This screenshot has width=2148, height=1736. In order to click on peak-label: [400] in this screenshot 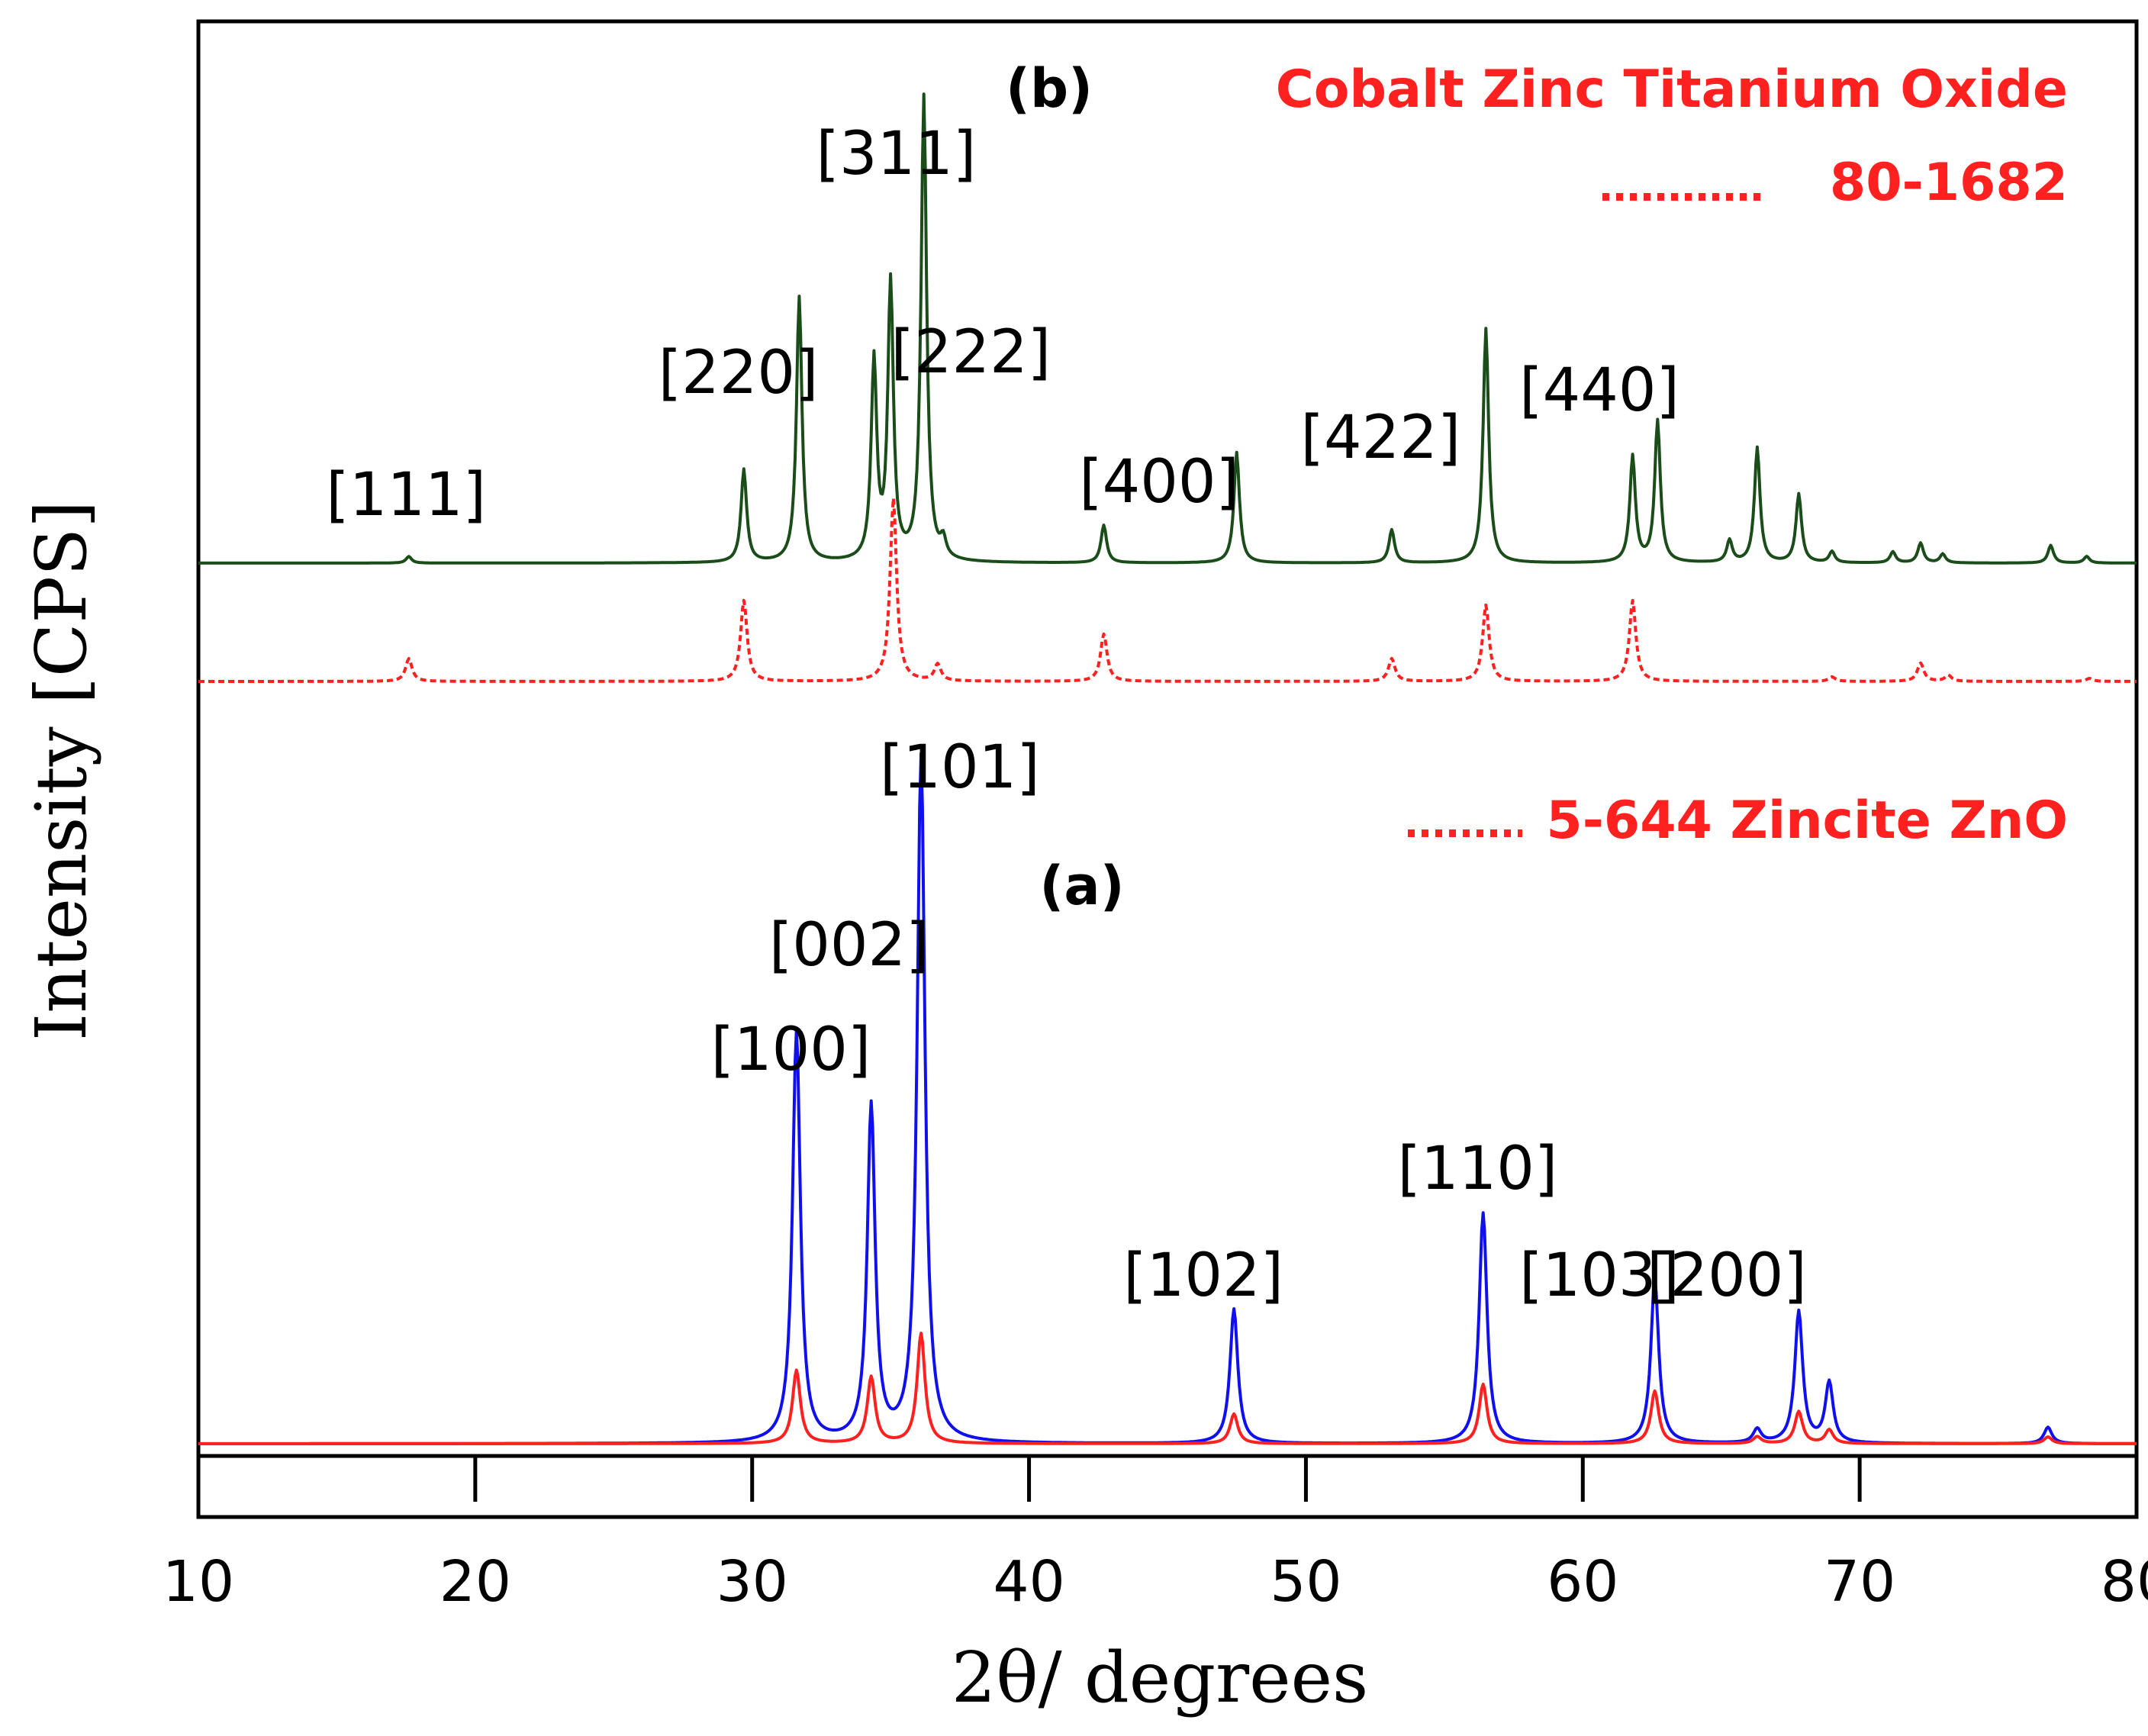, I will do `click(1159, 482)`.